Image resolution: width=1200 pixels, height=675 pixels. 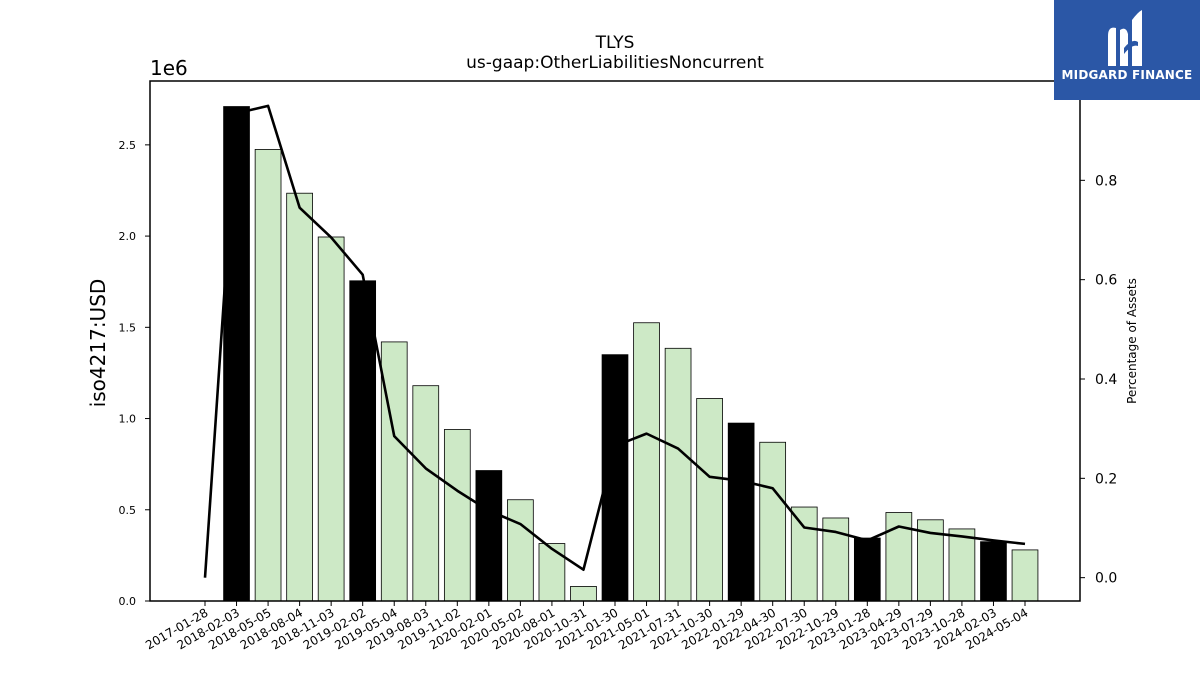 I want to click on y2-tick-label: 0.2, so click(x=1106, y=479).